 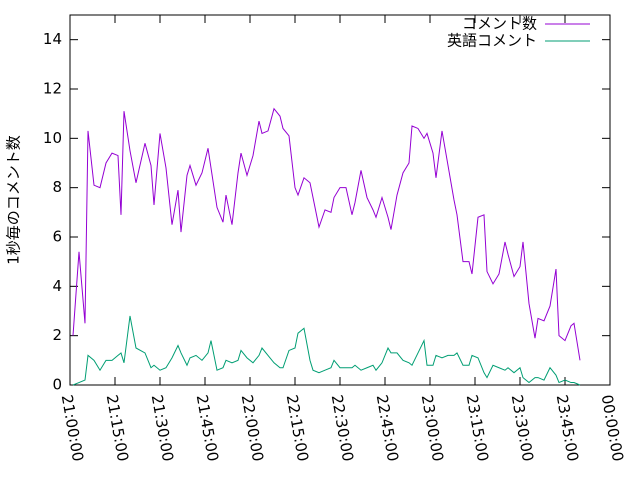 What do you see at coordinates (612, 427) in the screenshot?
I see `x-tick-label: 00:00:00` at bounding box center [612, 427].